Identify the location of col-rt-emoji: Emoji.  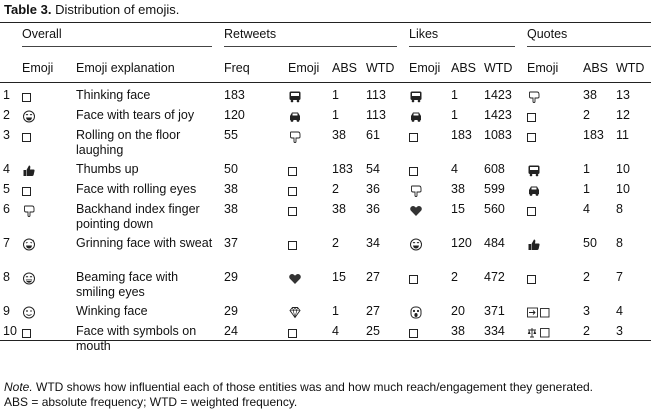
(304, 68).